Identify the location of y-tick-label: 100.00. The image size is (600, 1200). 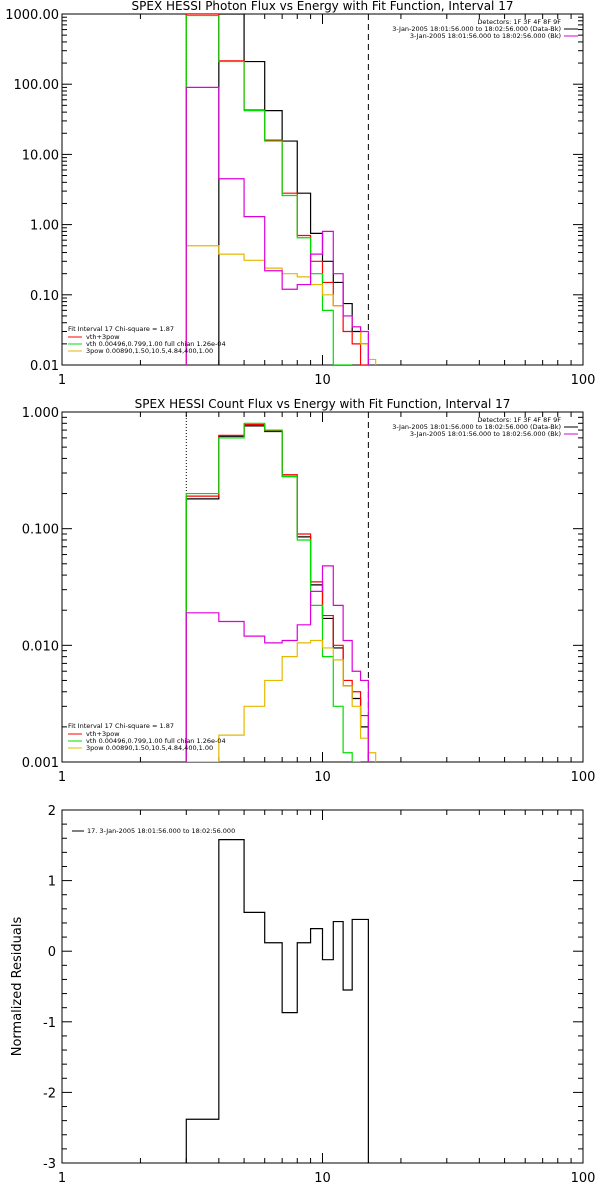
(37, 85).